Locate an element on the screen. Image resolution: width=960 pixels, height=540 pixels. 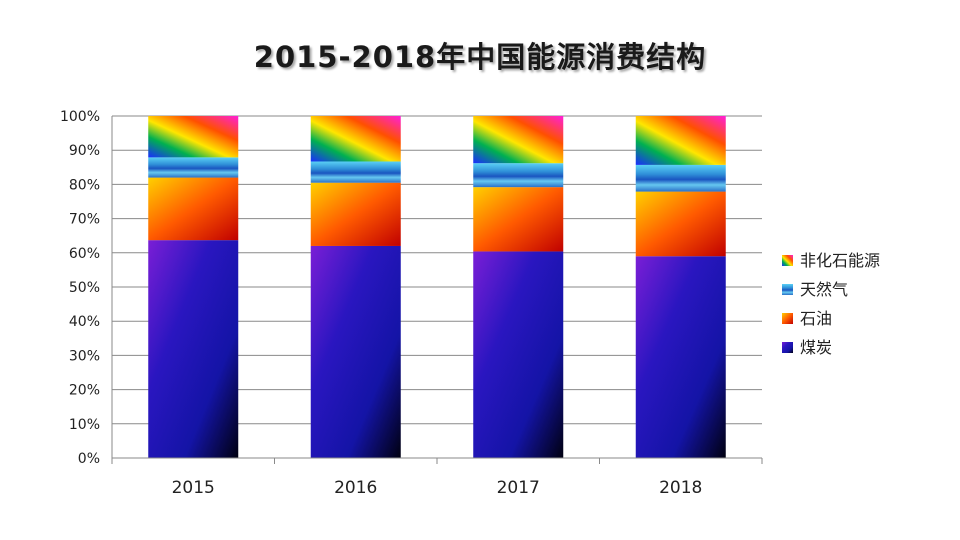
y-tick-label: 20% is located at coordinates (84, 391).